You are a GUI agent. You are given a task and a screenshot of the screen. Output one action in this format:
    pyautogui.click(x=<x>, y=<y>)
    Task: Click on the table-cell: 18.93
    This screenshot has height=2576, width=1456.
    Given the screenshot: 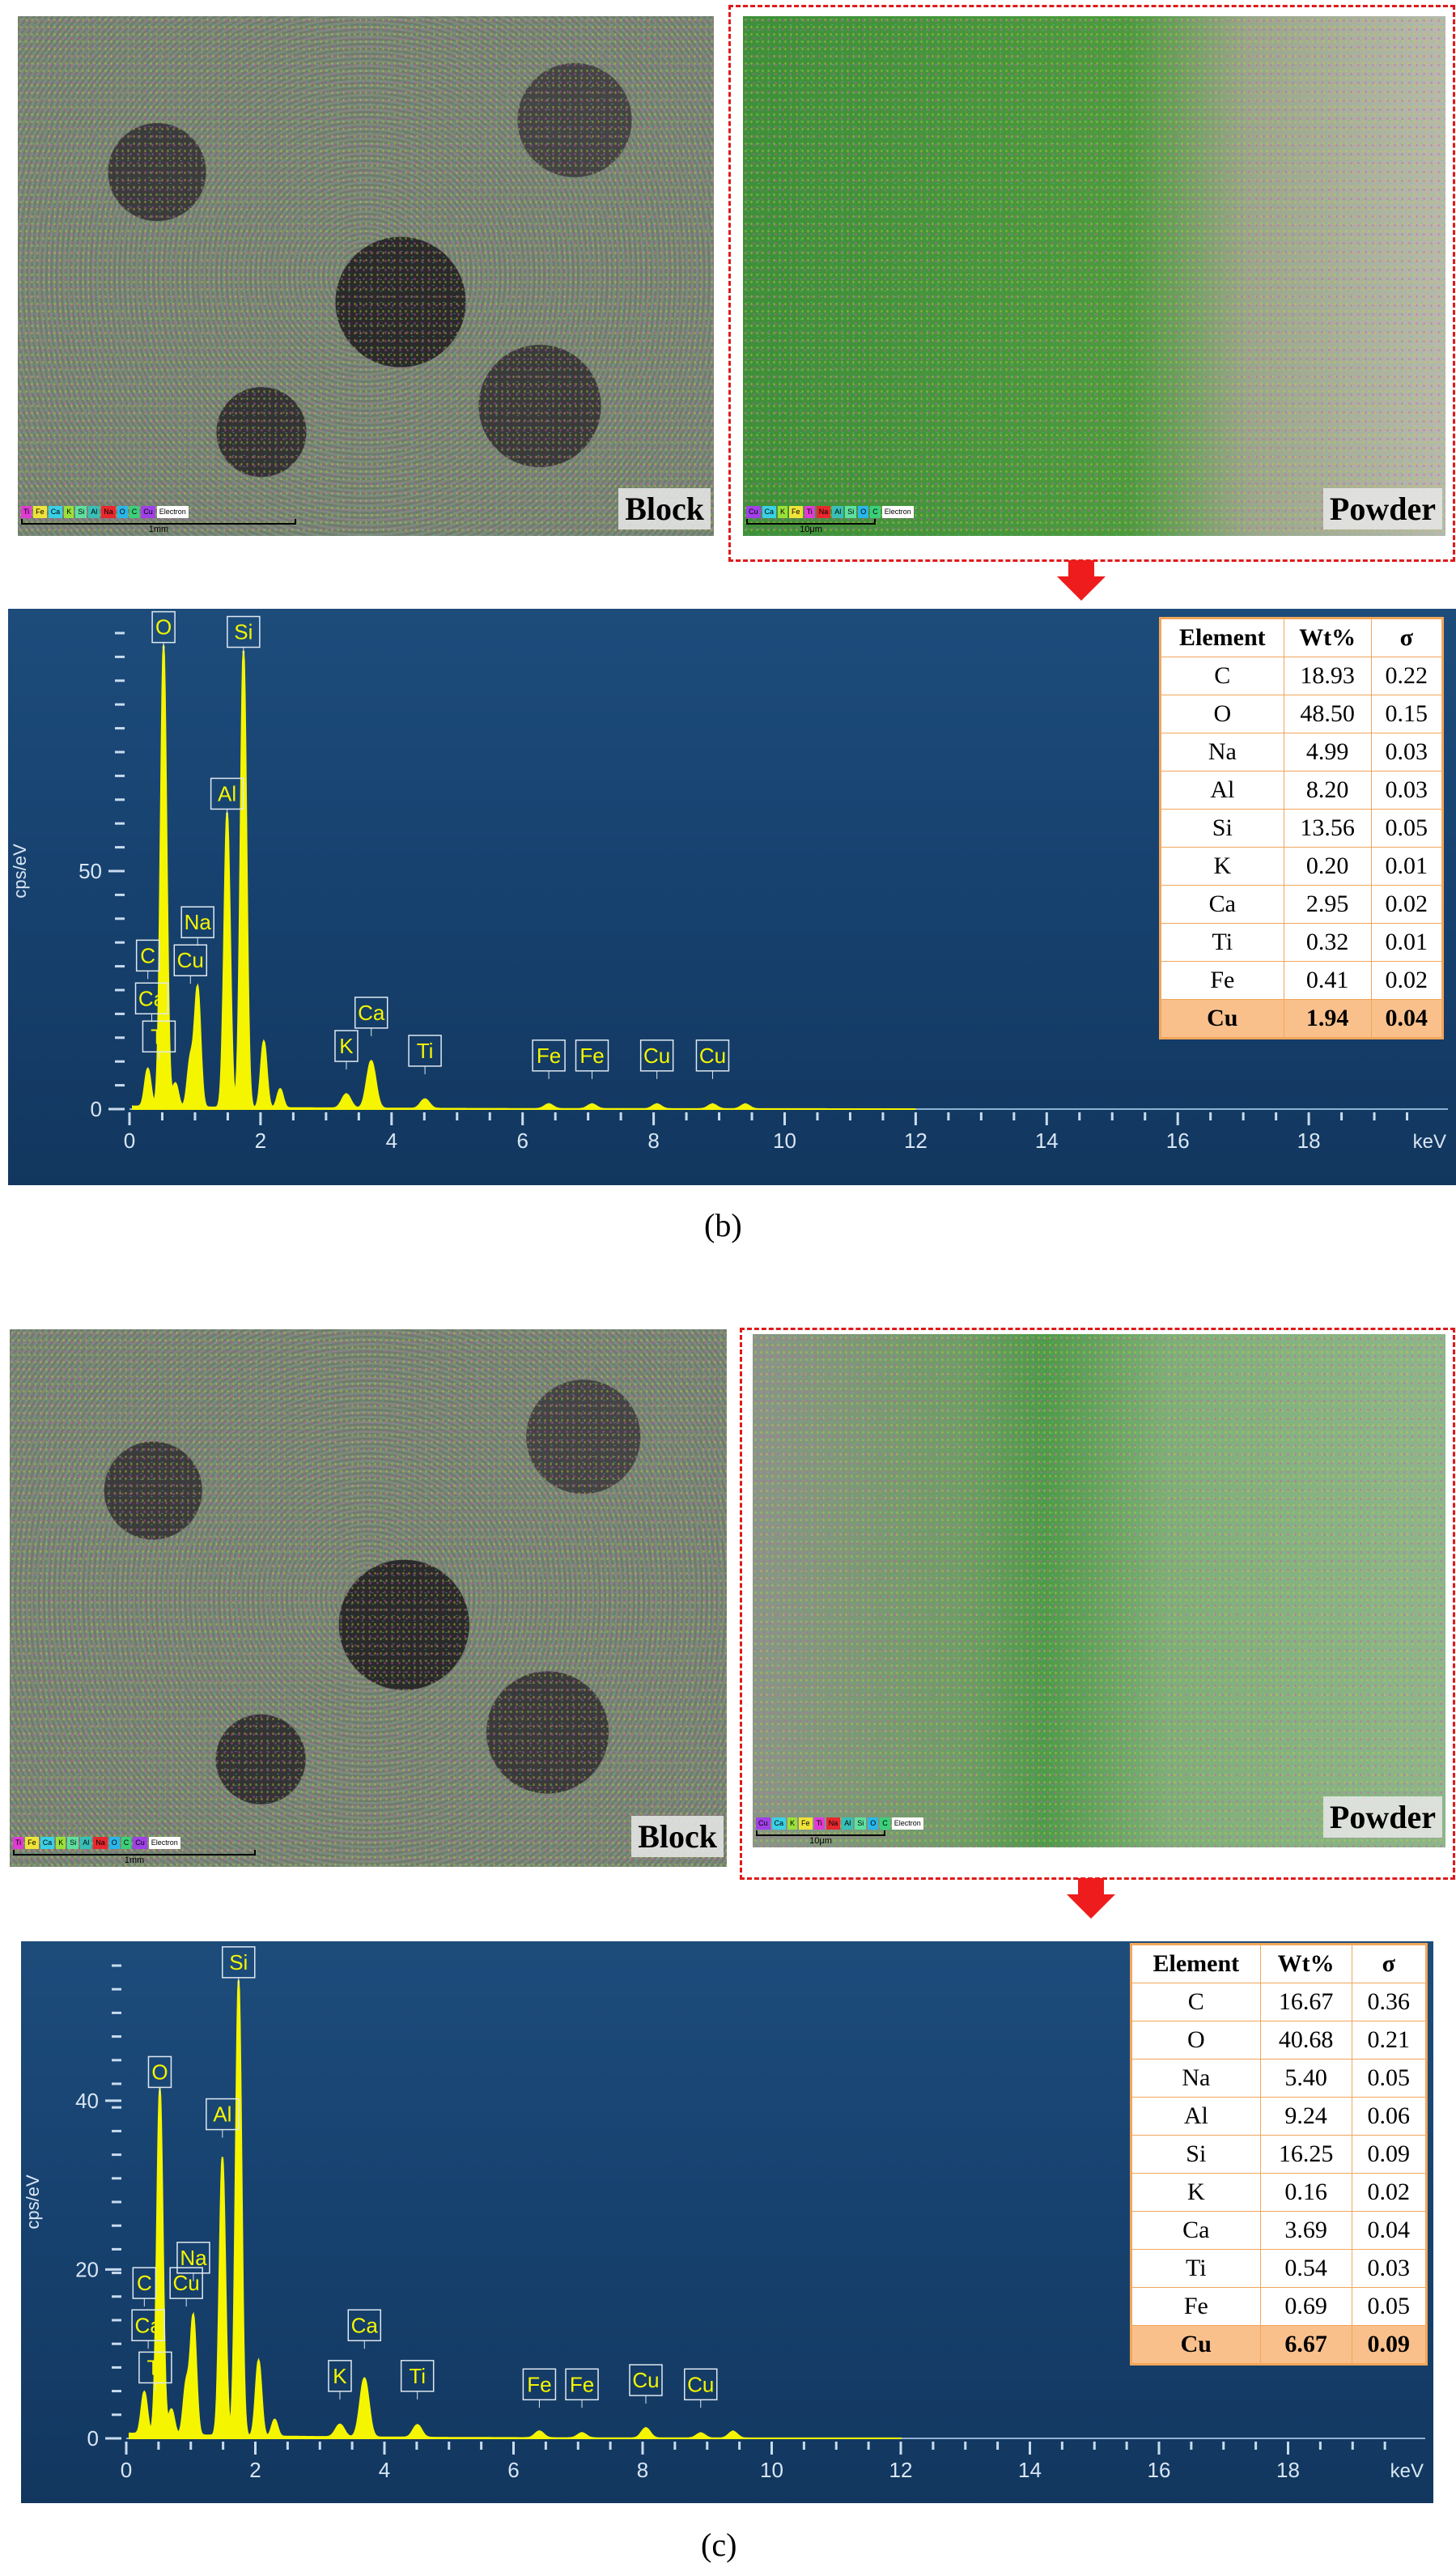 What is the action you would take?
    pyautogui.click(x=1327, y=676)
    